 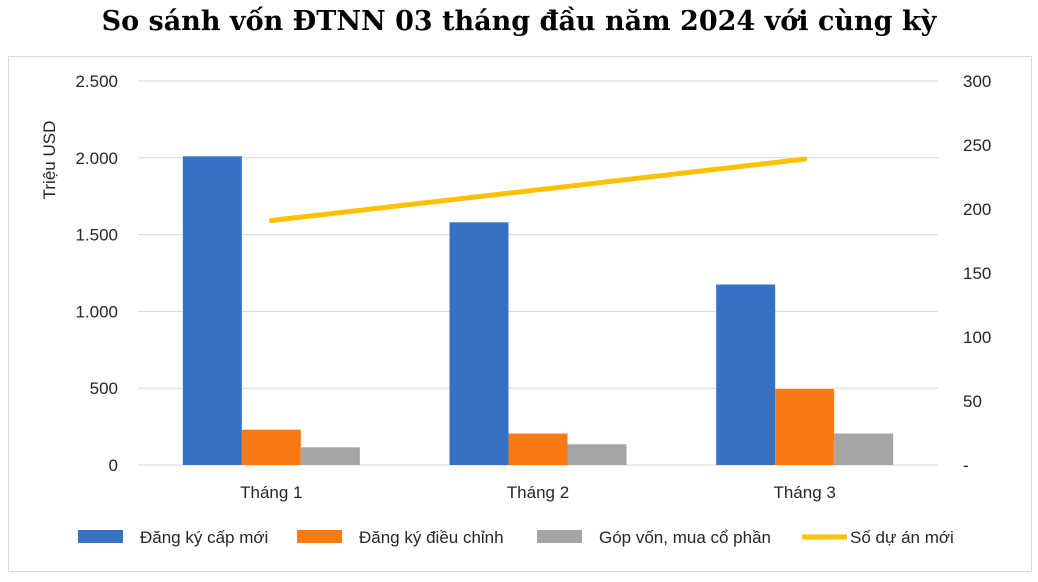 What do you see at coordinates (977, 145) in the screenshot?
I see `y2-tick-label: 250` at bounding box center [977, 145].